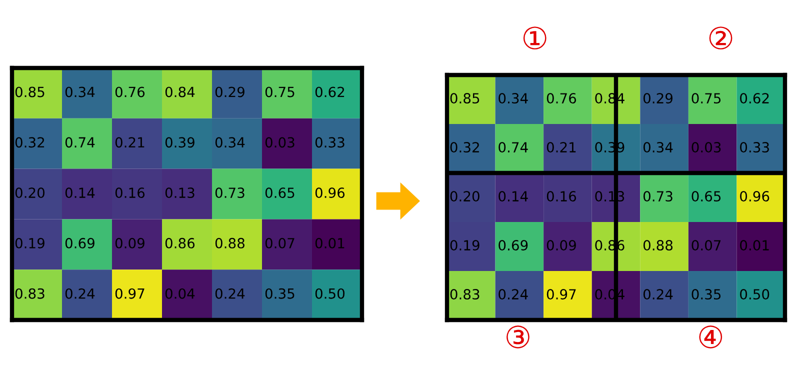 The width and height of the screenshot is (799, 365). What do you see at coordinates (179, 142) in the screenshot?
I see `data-label: 0.39` at bounding box center [179, 142].